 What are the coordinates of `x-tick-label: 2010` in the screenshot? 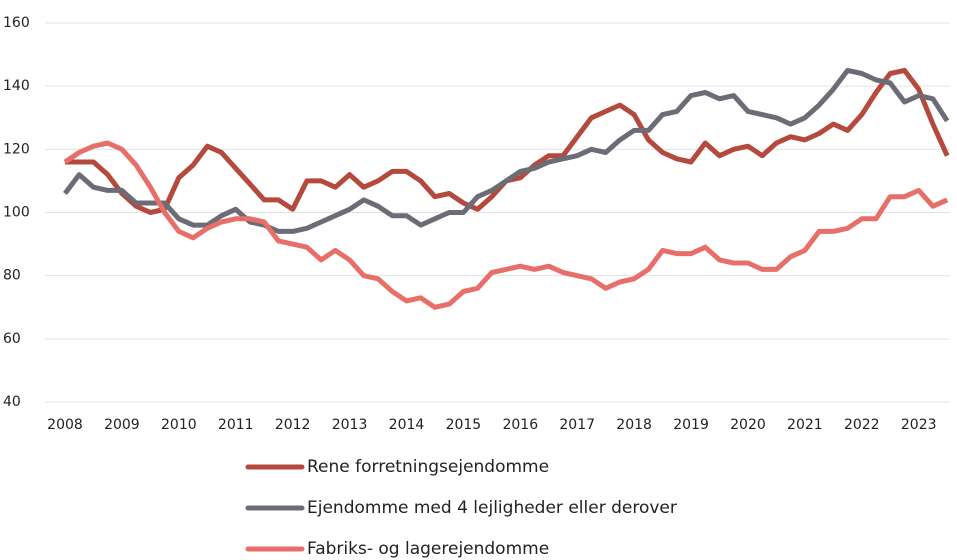 It's located at (179, 425).